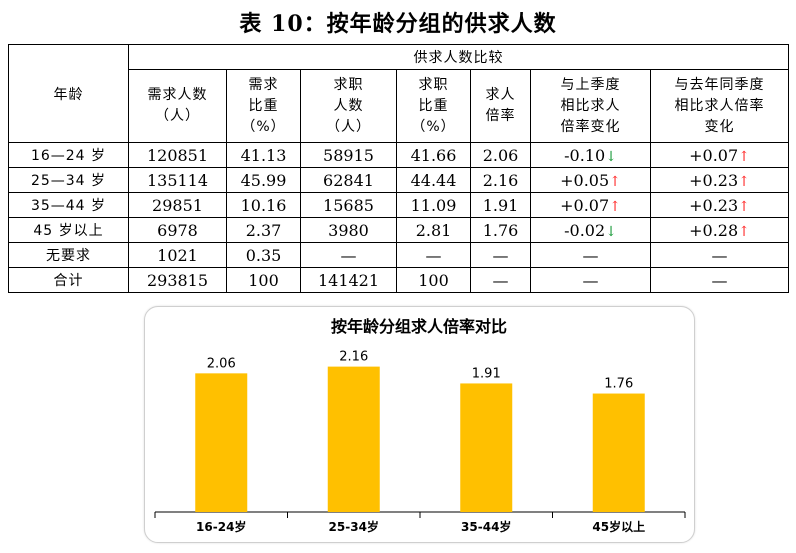 Image resolution: width=796 pixels, height=553 pixels. Describe the element at coordinates (486, 526) in the screenshot. I see `category-tick-label: 35-44岁` at that location.